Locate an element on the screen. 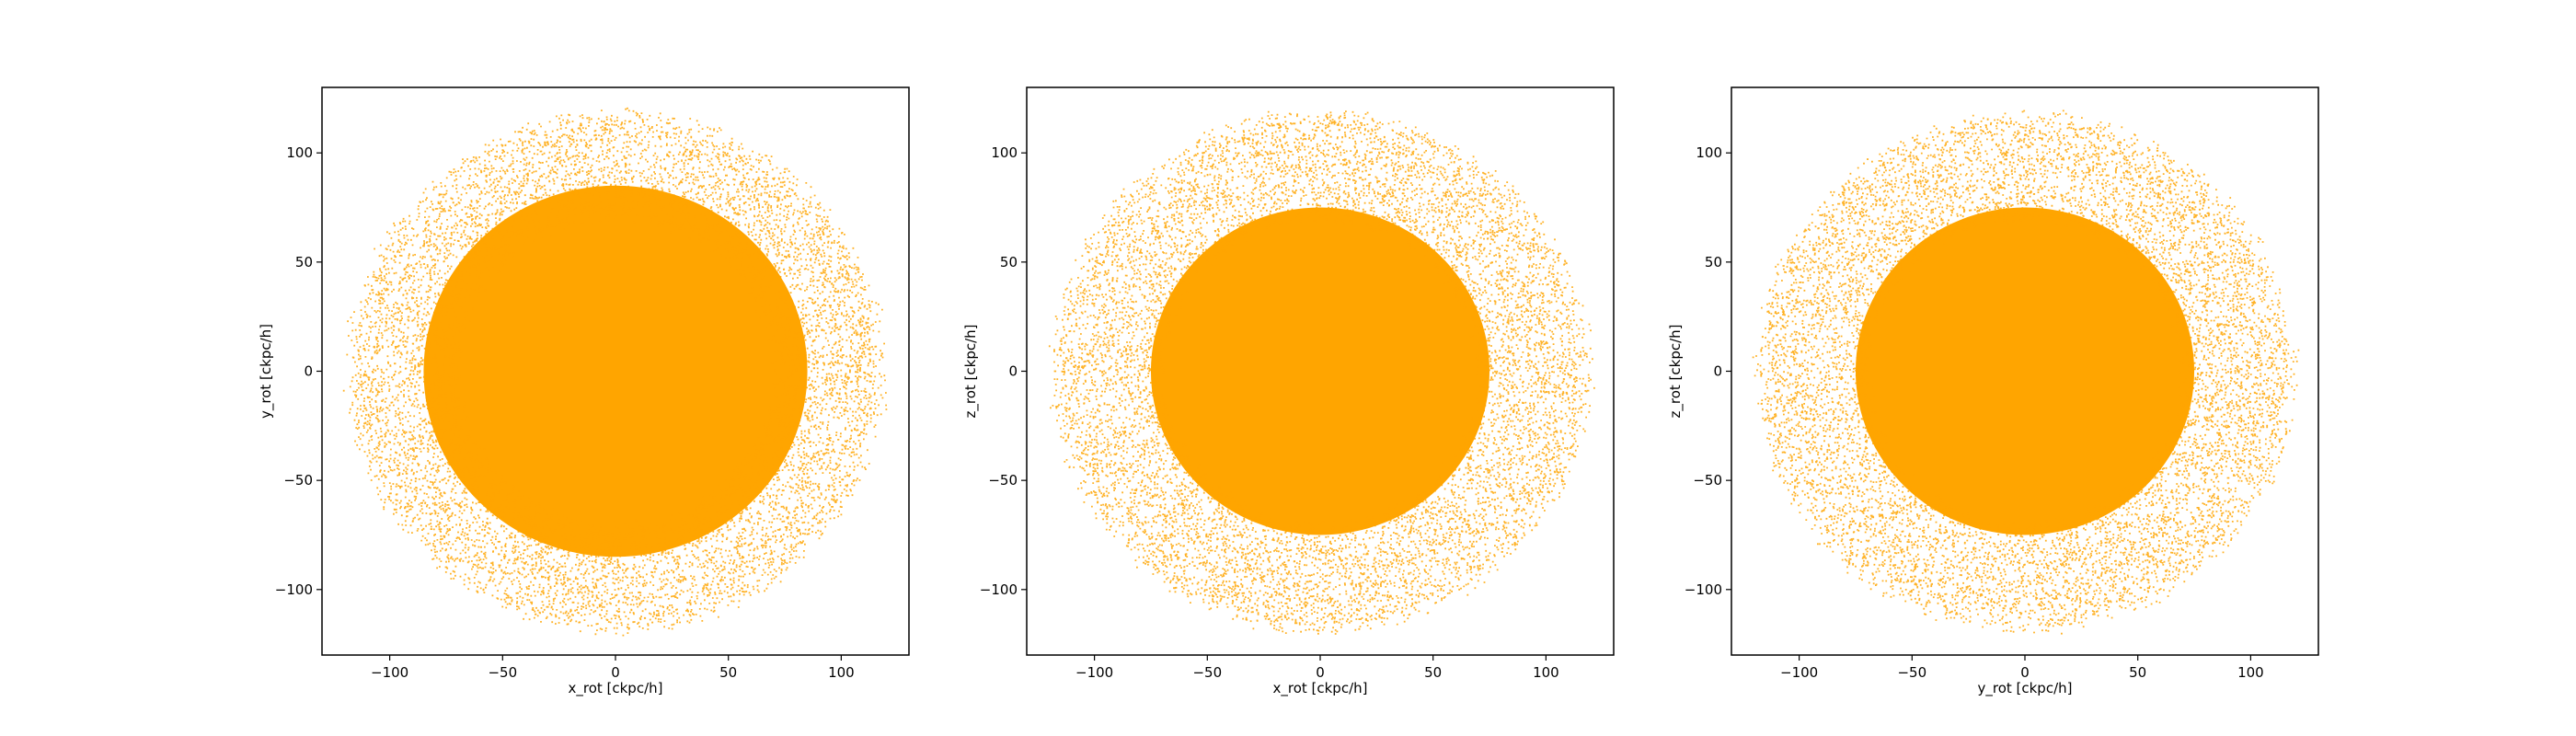 The width and height of the screenshot is (2576, 736). y-axis-label: y_rot [ckpc/h] is located at coordinates (266, 371).